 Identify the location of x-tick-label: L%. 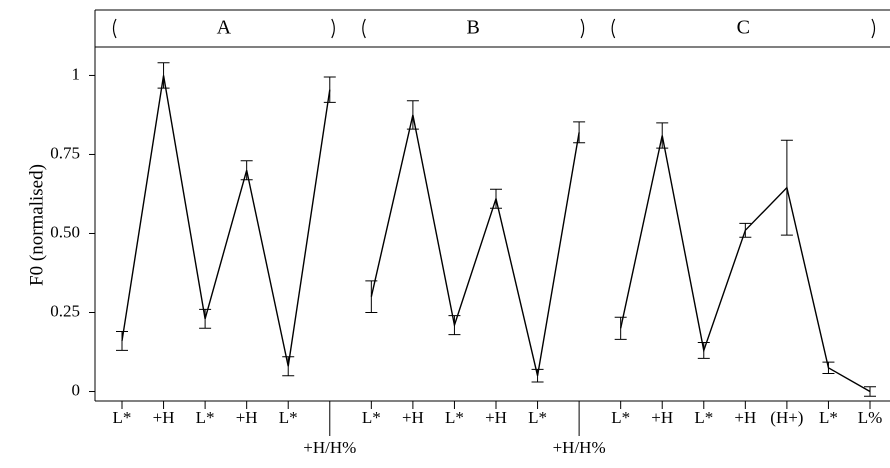
(870, 417).